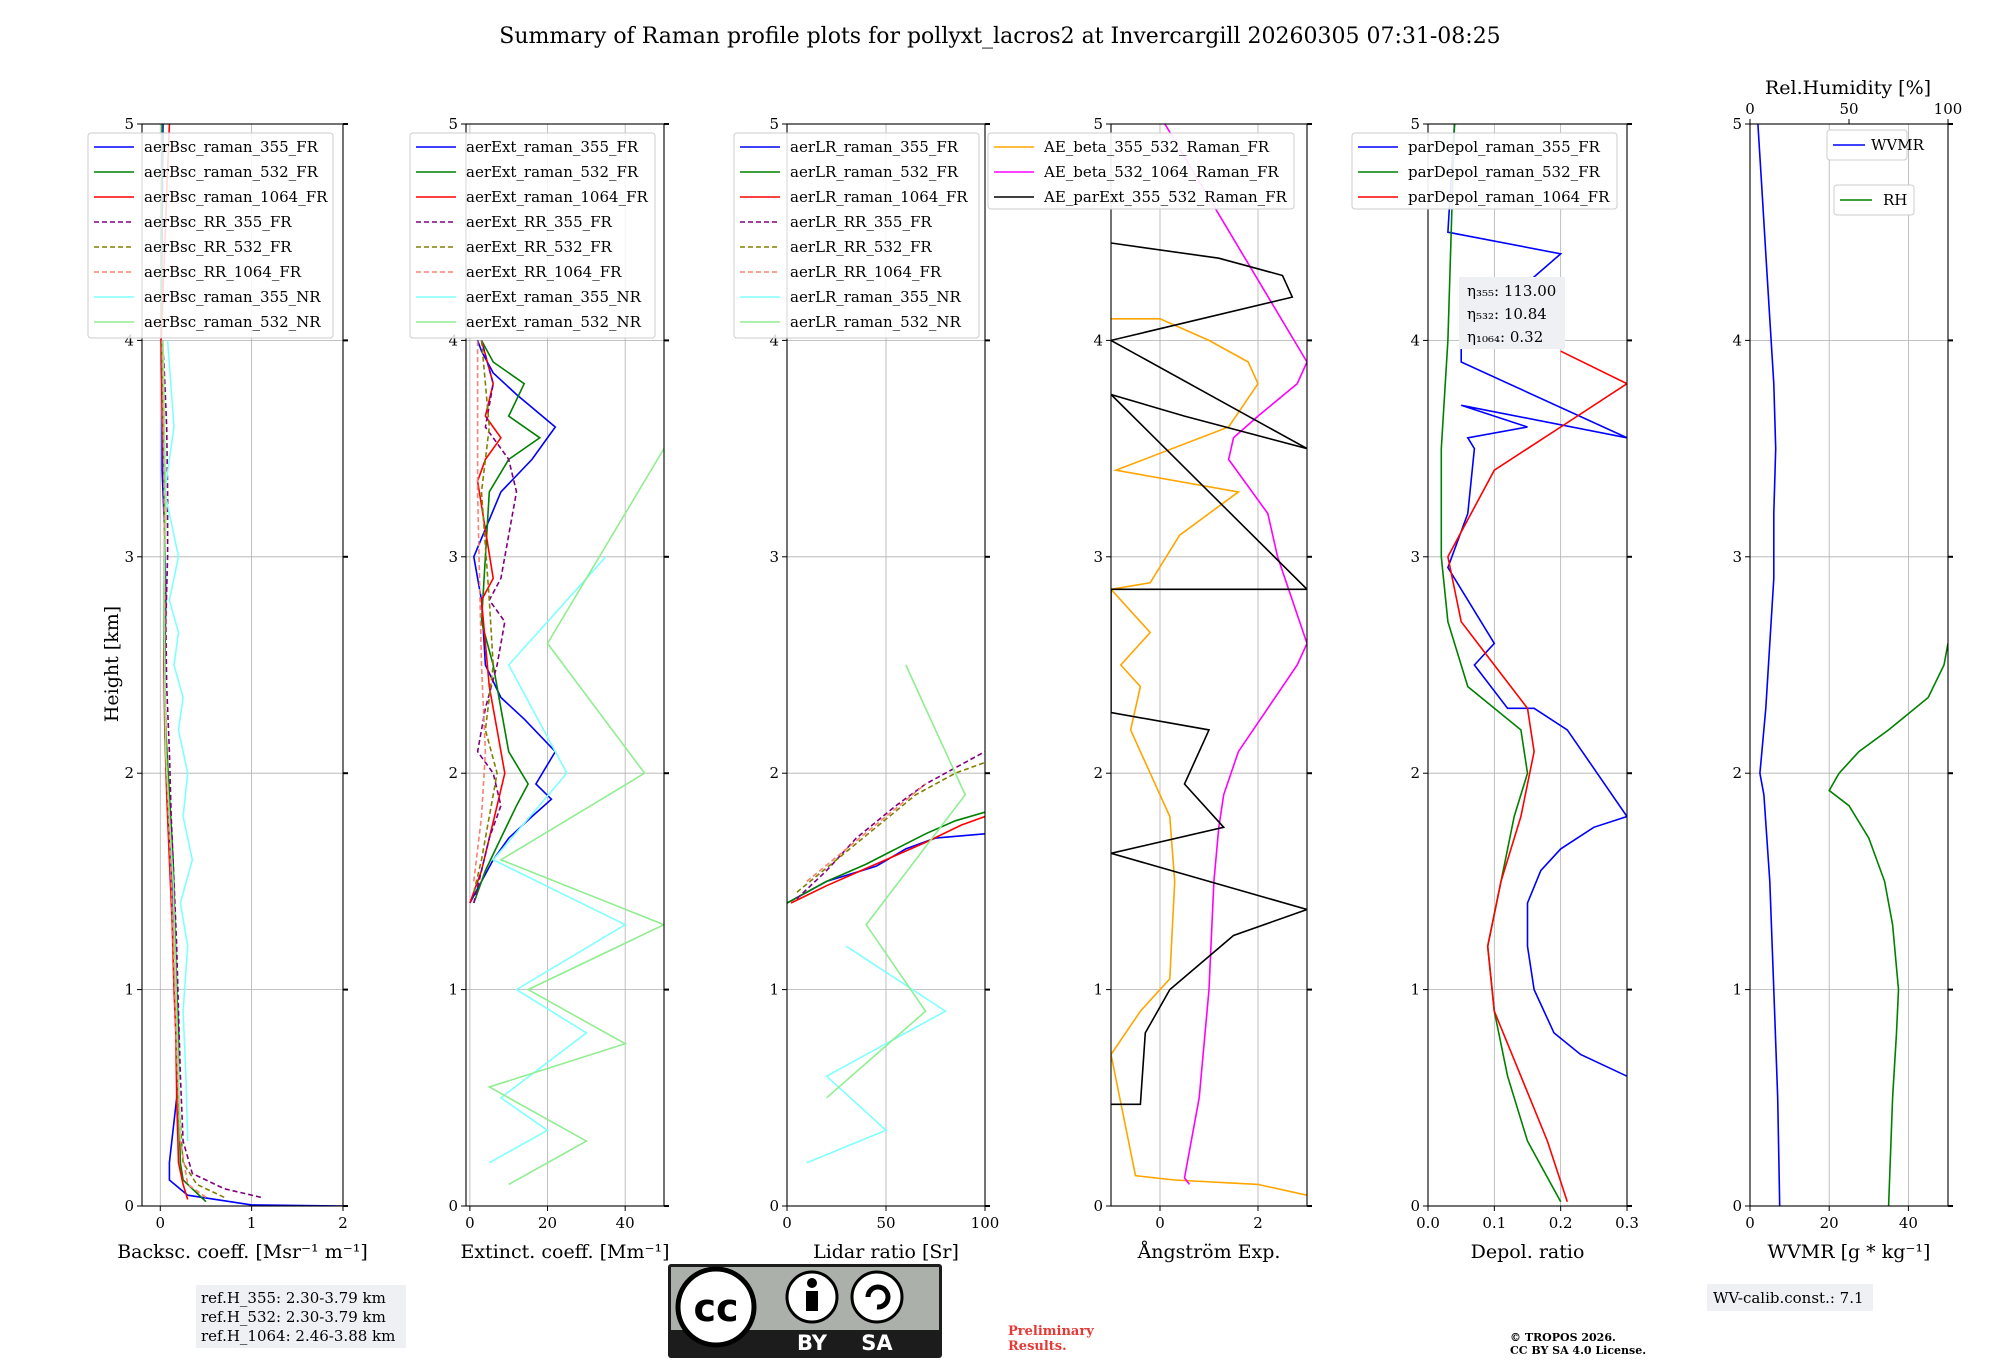 The height and width of the screenshot is (1360, 2000). I want to click on lr-legend-label-5: aerLR_RR_1064_FR, so click(866, 272).